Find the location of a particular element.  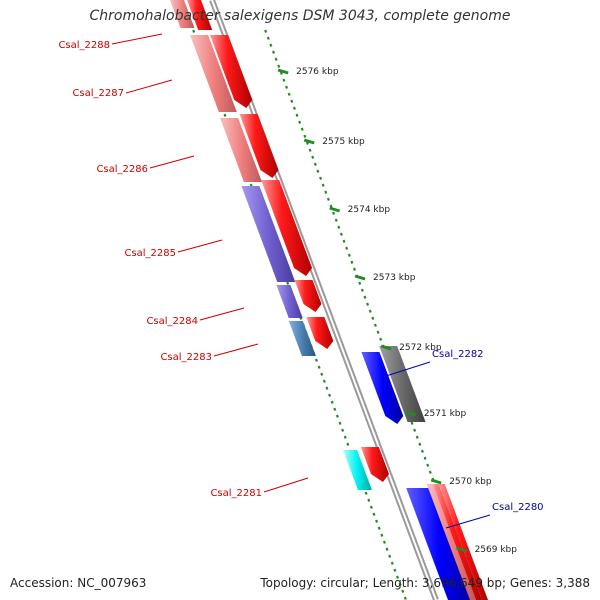

gene-label: Csal_2285 is located at coordinates (150, 253).